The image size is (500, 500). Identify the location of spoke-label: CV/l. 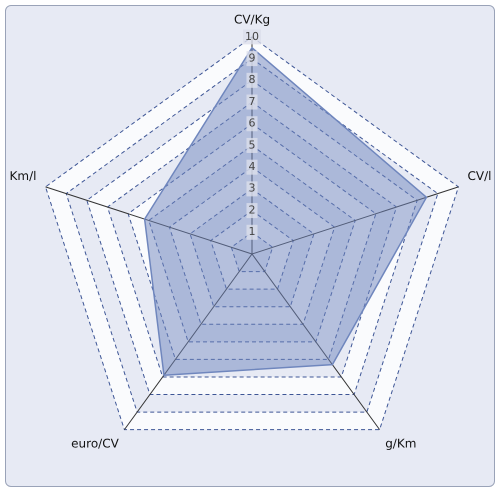
(480, 175).